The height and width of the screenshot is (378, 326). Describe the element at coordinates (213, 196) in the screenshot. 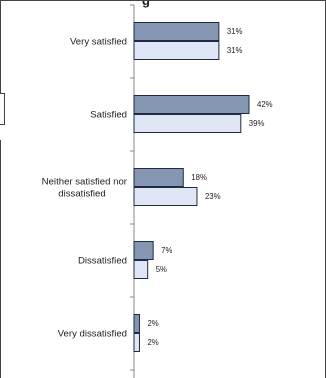

I see `data-label: 23%` at that location.